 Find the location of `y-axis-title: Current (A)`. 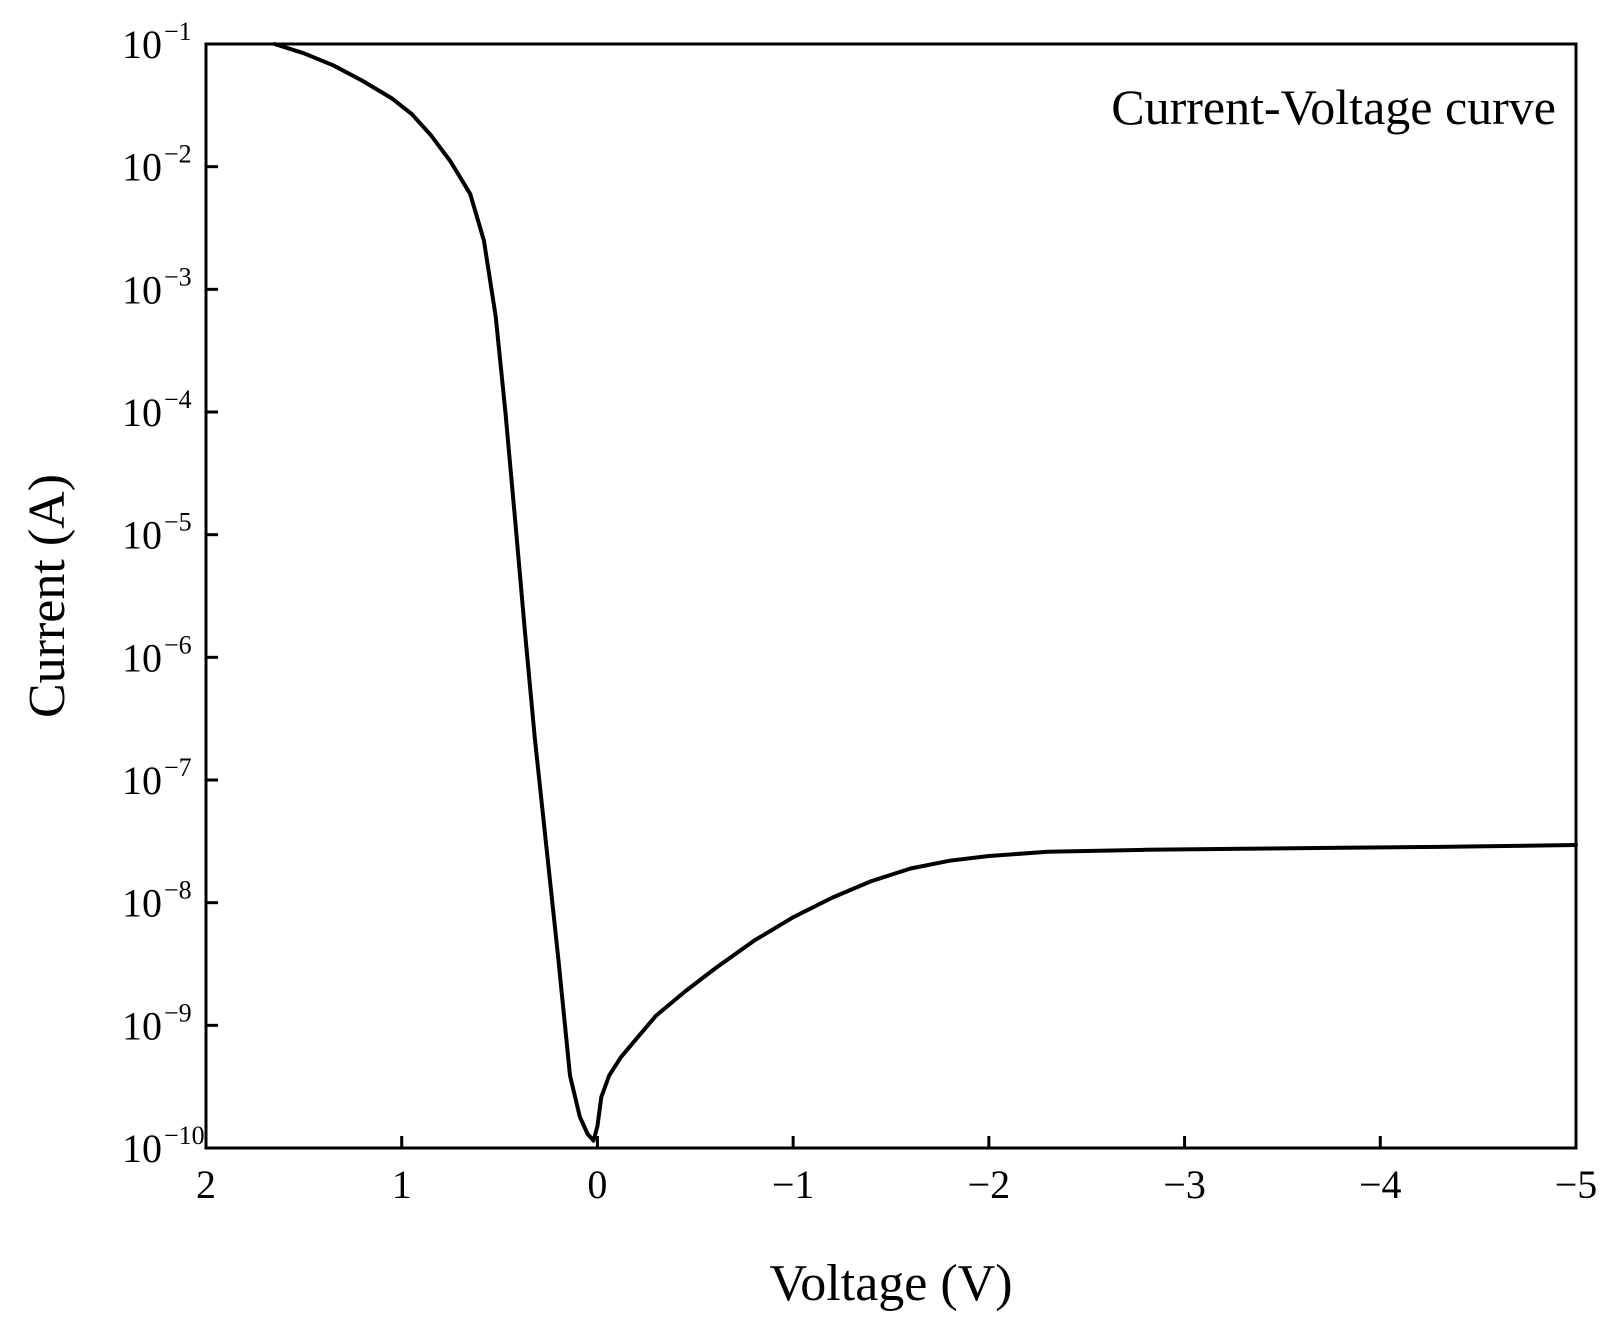

y-axis-title: Current (A) is located at coordinates (47, 596).